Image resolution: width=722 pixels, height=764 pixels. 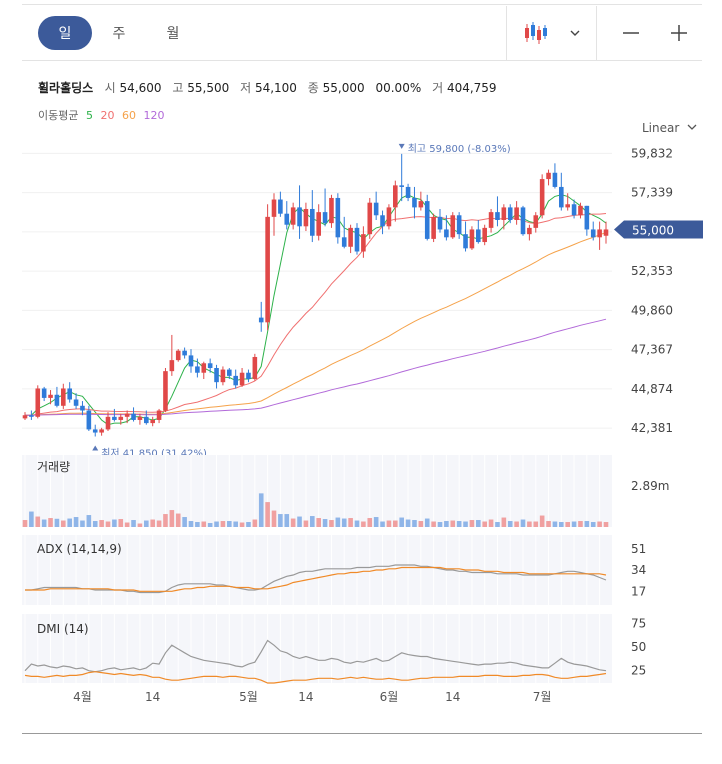 I want to click on plus-icon, so click(x=679, y=33).